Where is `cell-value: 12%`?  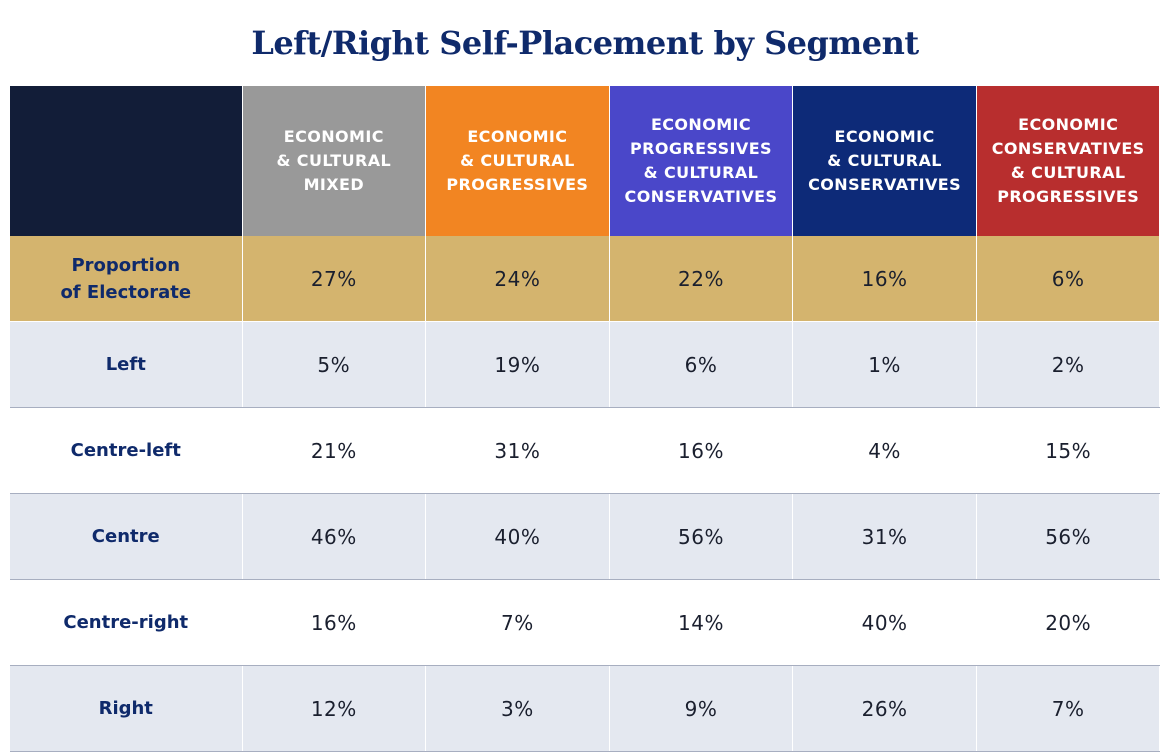 cell-value: 12% is located at coordinates (334, 708).